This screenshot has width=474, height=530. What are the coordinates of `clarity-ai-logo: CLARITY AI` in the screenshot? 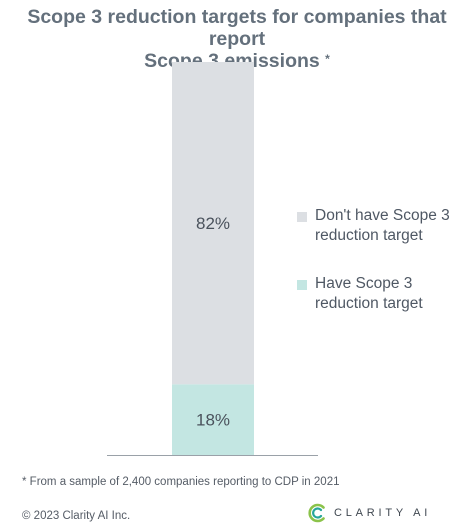 It's located at (369, 513).